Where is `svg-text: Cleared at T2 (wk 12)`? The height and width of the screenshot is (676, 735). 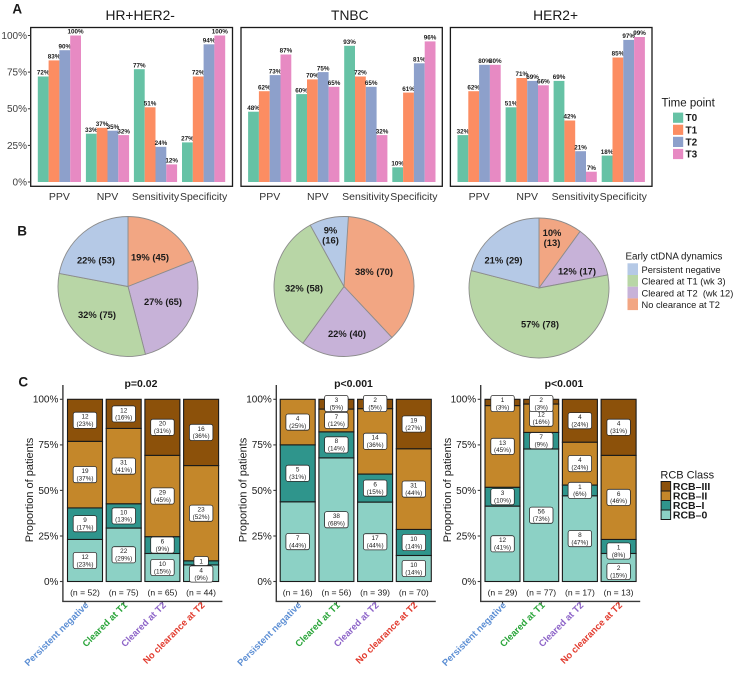 svg-text: Cleared at T2 (wk 12) is located at coordinates (688, 293).